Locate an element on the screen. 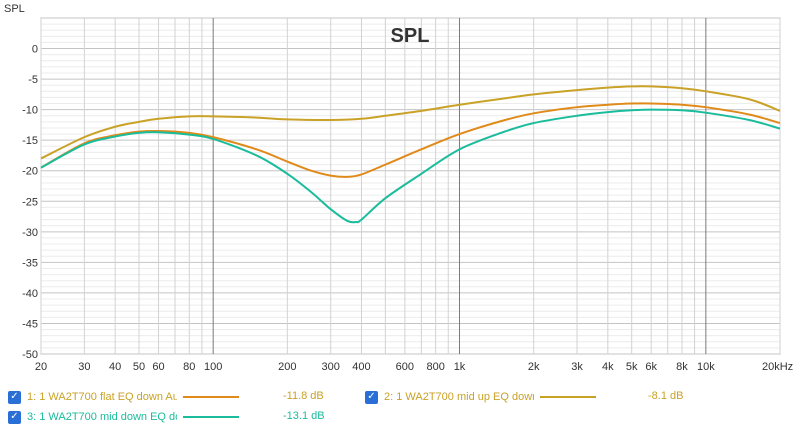 This screenshot has width=800, height=429. x-tick-label: 4k is located at coordinates (608, 367).